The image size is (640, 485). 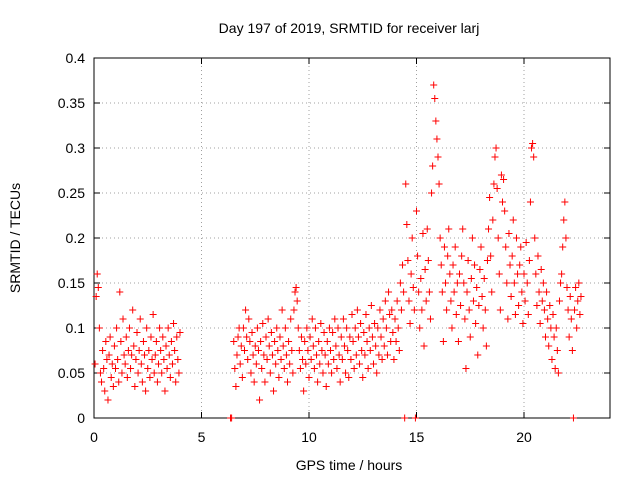 I want to click on x-axis-label: GPS time / hours, so click(x=349, y=465).